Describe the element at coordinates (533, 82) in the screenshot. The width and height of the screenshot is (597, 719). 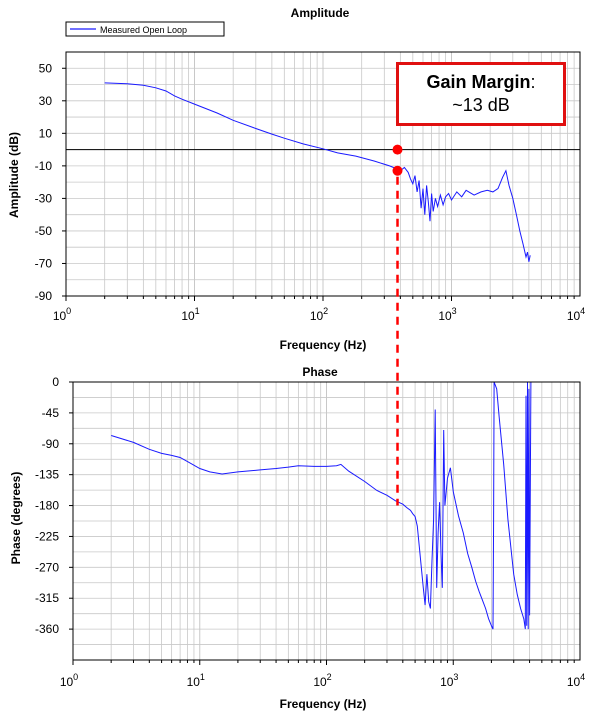
I see `gain-margin-colon: :` at that location.